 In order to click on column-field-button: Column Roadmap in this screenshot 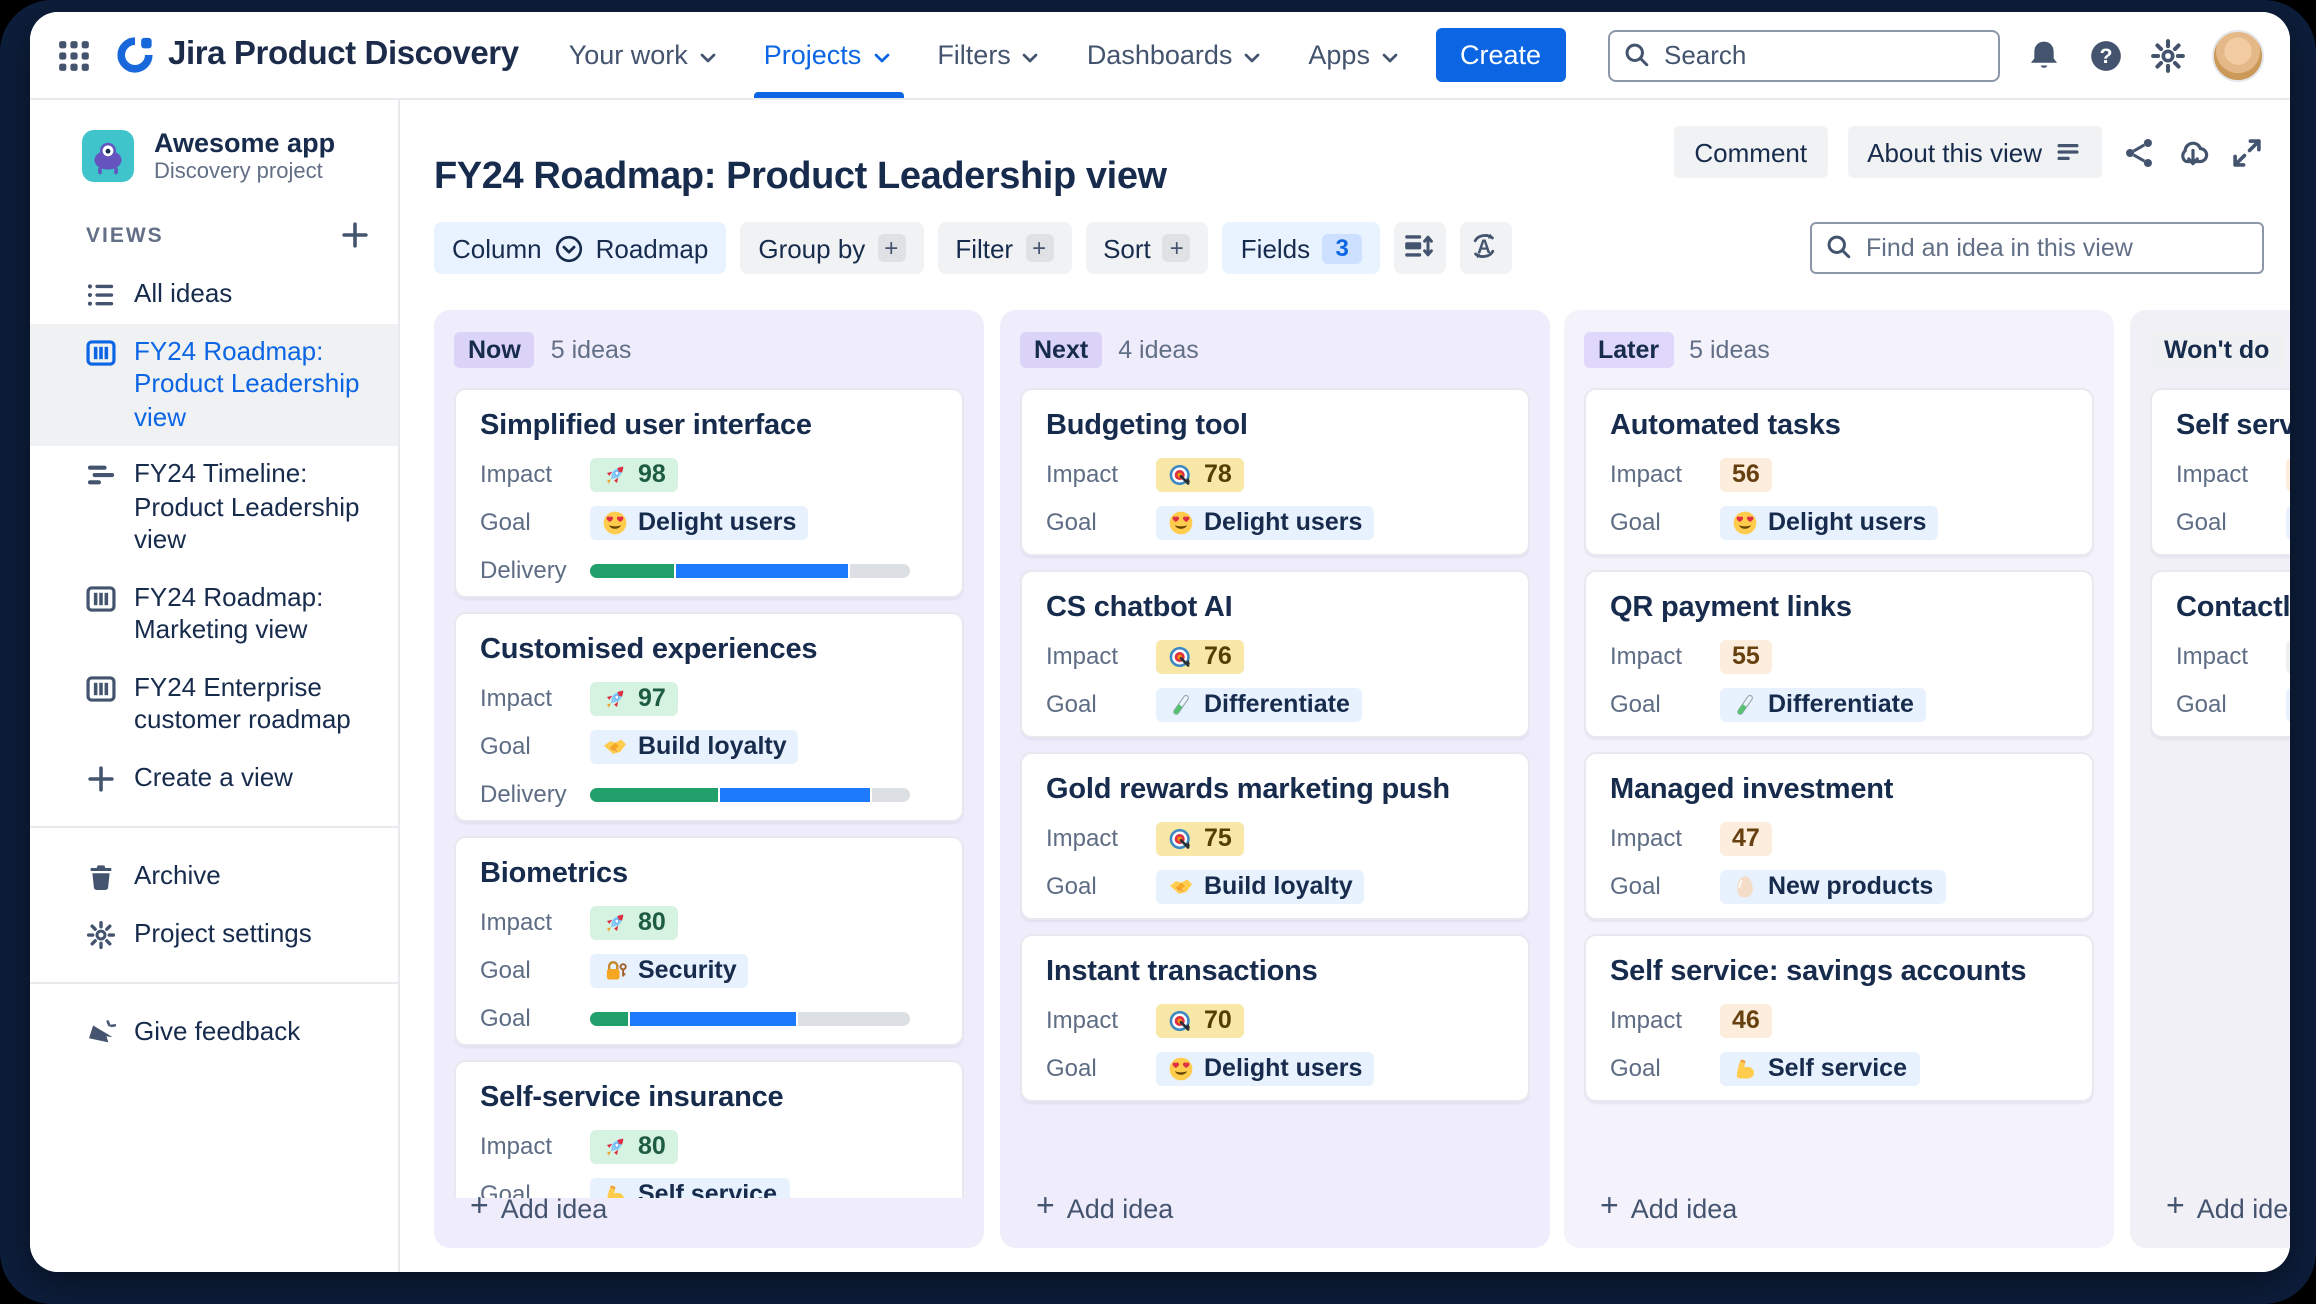, I will do `click(580, 248)`.